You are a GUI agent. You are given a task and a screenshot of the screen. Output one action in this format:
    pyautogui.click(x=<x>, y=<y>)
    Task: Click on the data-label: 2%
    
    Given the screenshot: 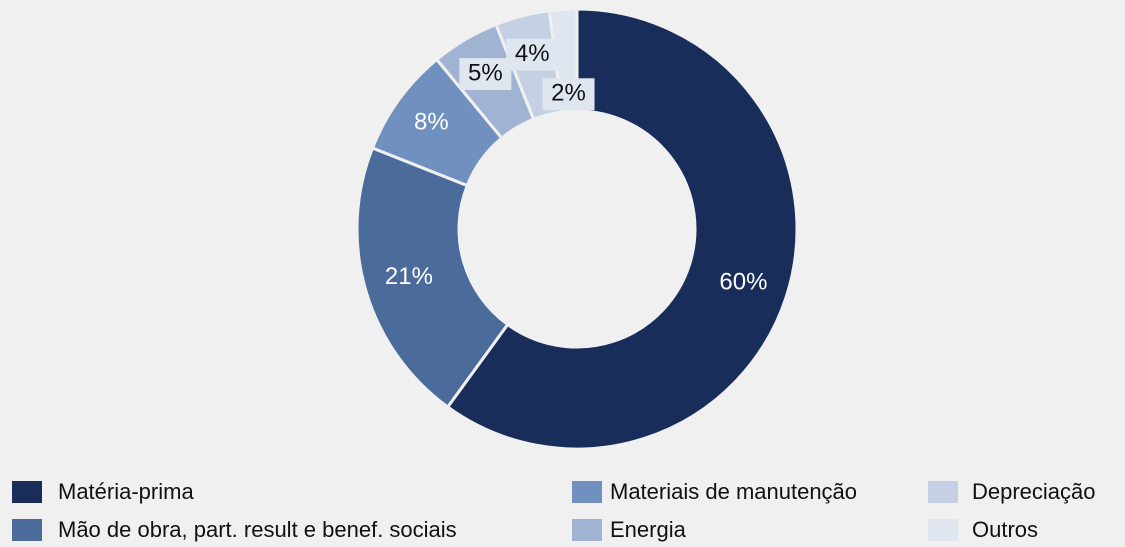 What is the action you would take?
    pyautogui.click(x=568, y=93)
    